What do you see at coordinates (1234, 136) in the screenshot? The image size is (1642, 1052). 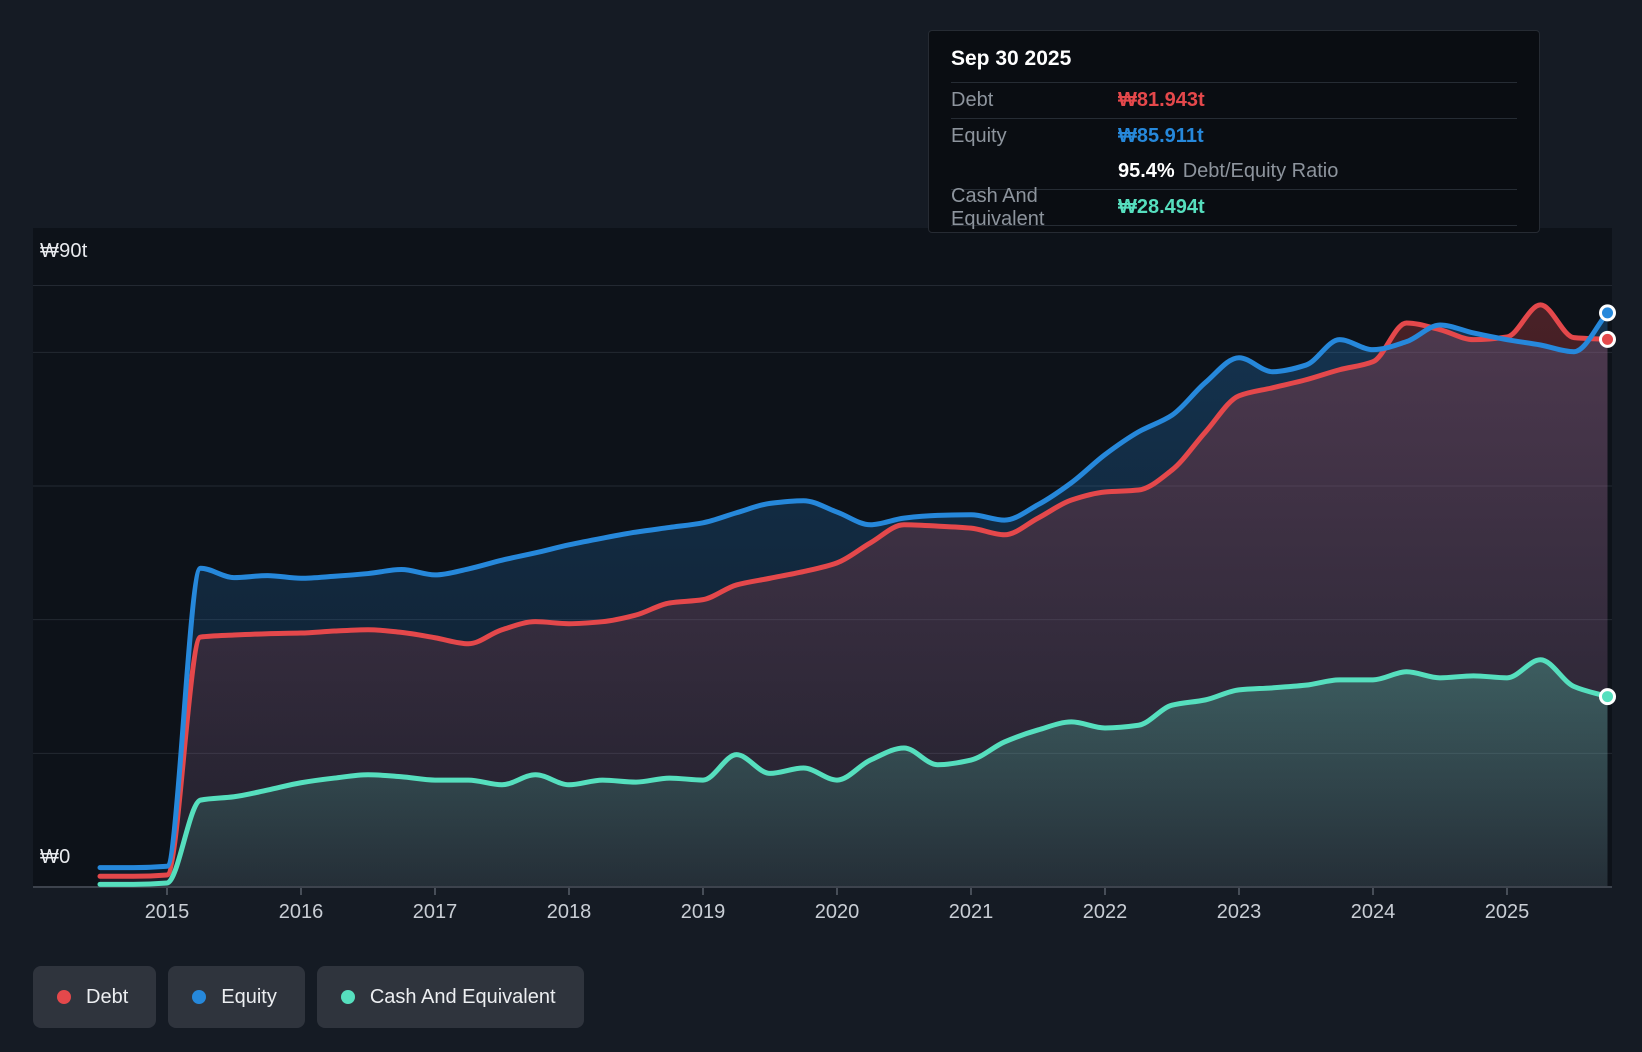 I see `tooltip-row-equity: Equity ₩85.911t` at bounding box center [1234, 136].